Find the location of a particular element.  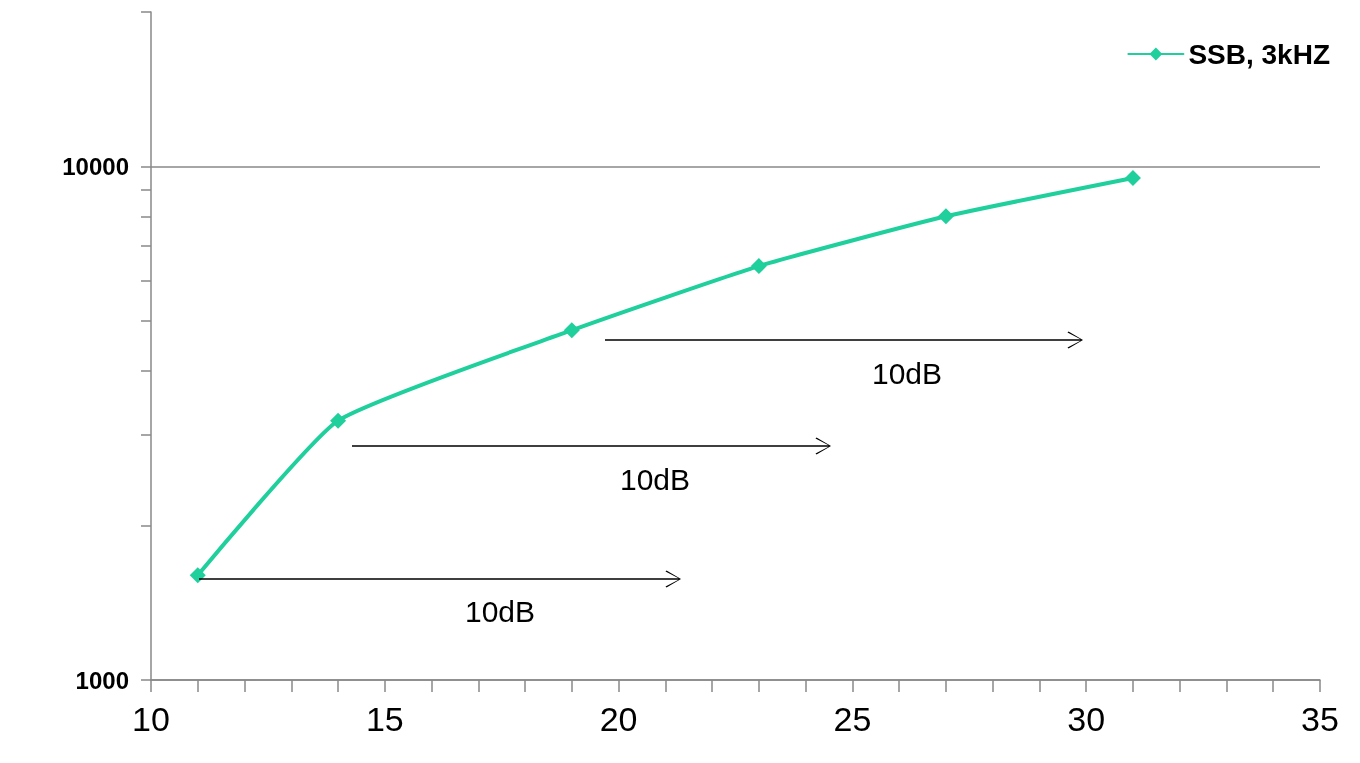

x-tick-label: 35 is located at coordinates (1320, 719).